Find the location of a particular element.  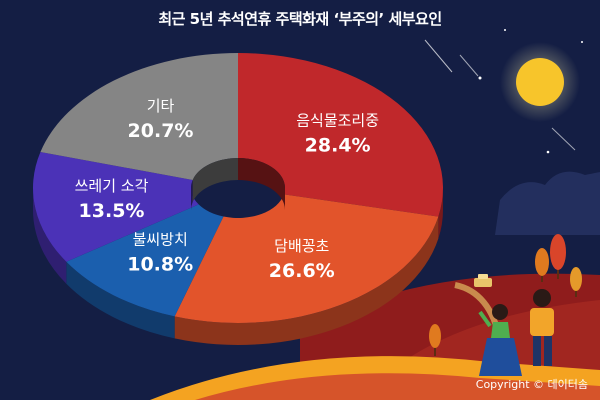

stars is located at coordinates (530, 91).